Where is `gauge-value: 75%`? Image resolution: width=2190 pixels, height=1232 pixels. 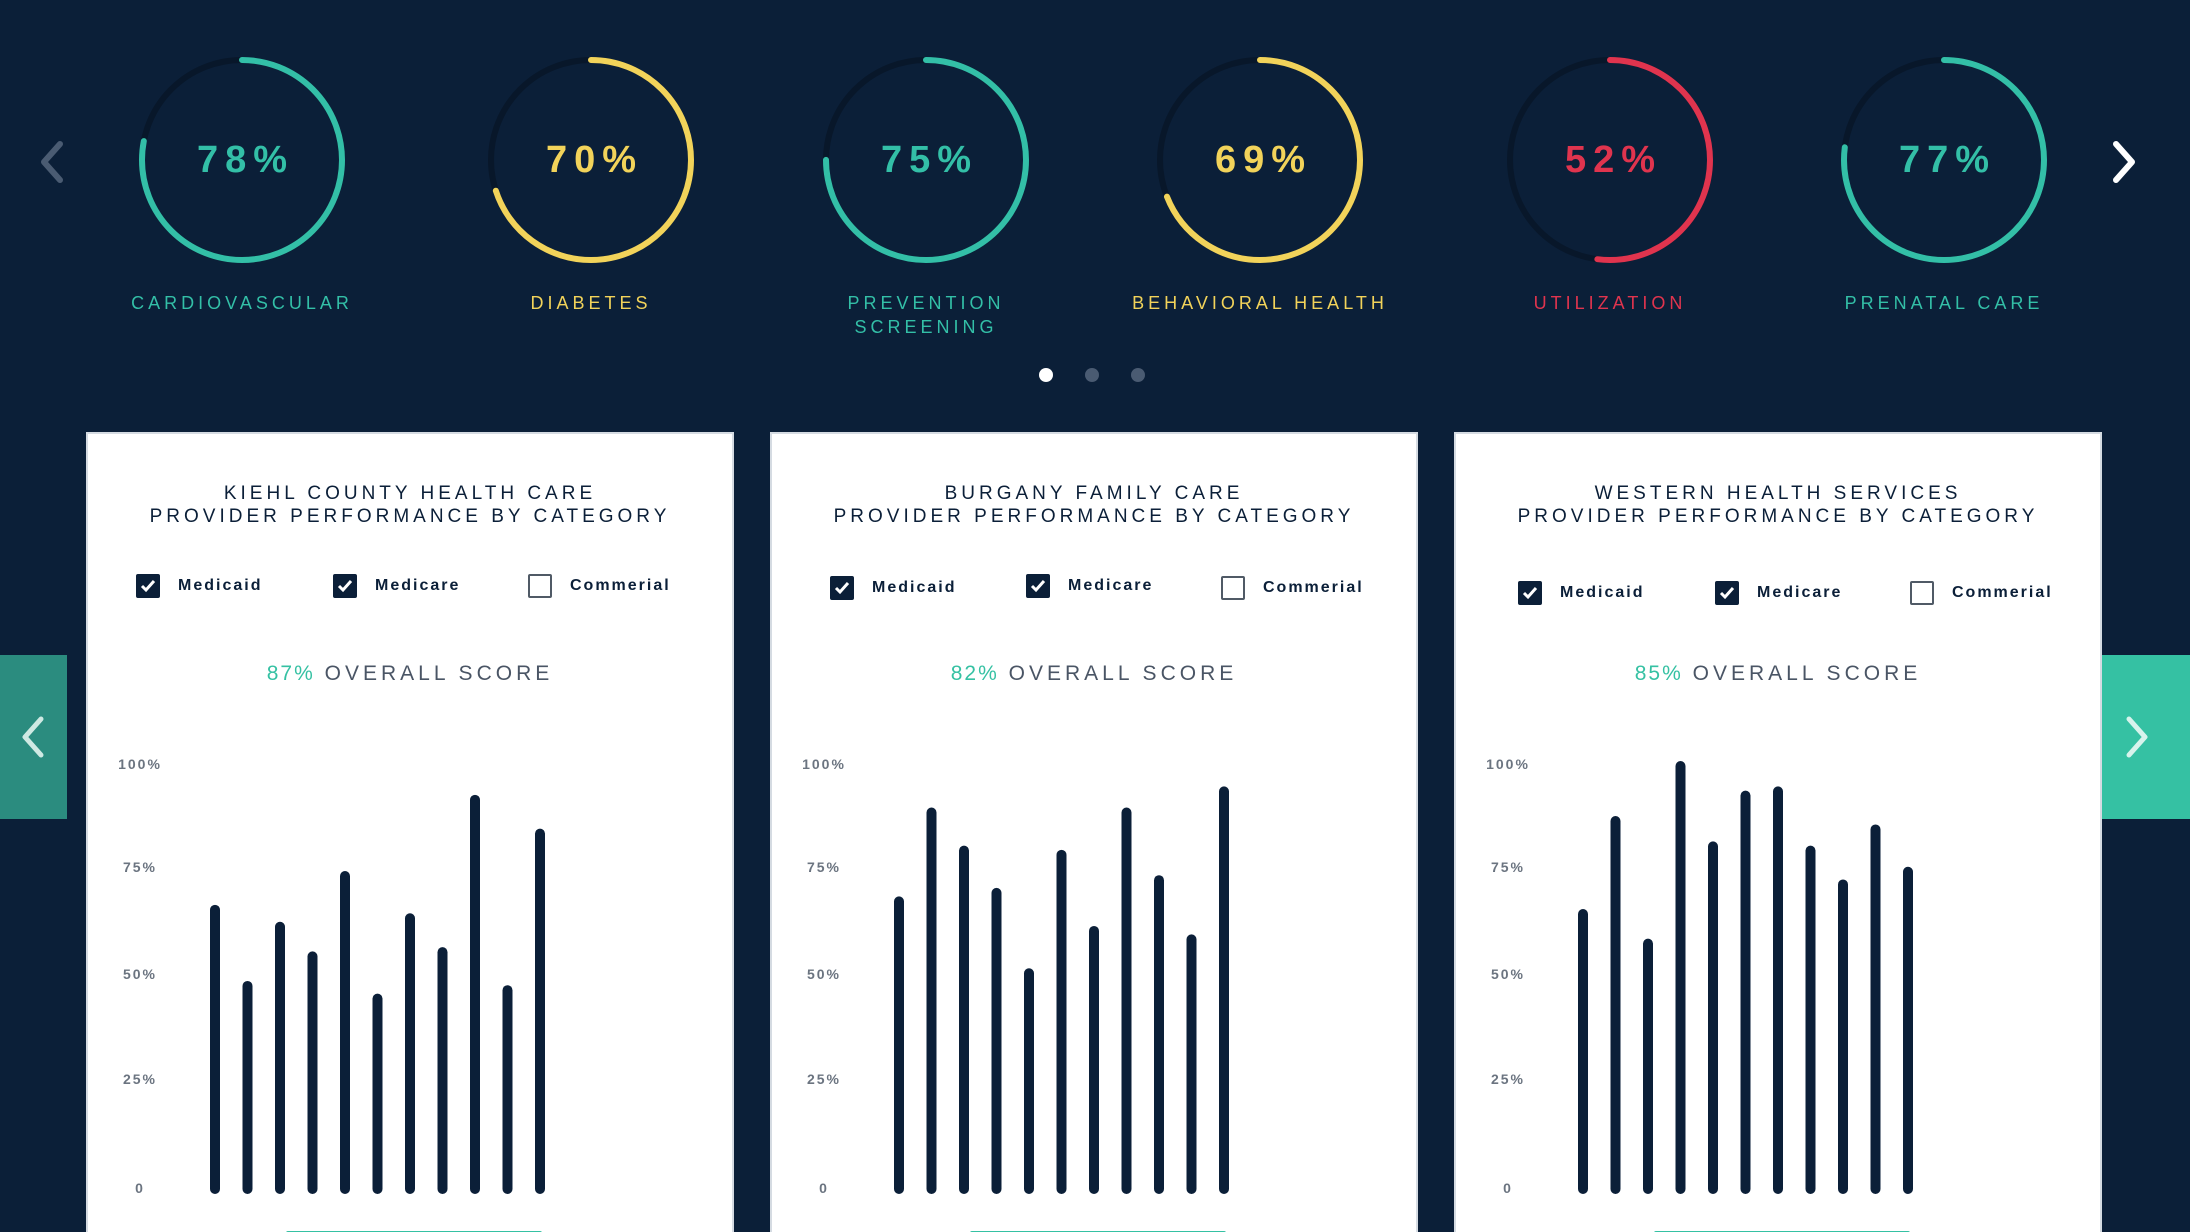 gauge-value: 75% is located at coordinates (929, 160).